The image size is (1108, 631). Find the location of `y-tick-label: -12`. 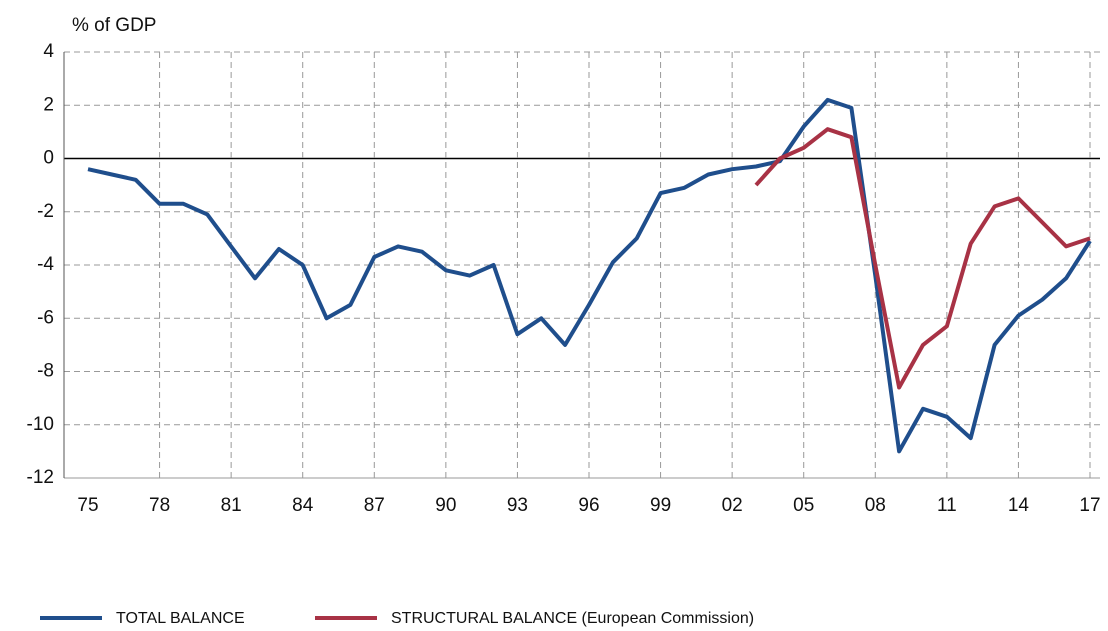

y-tick-label: -12 is located at coordinates (40, 477).